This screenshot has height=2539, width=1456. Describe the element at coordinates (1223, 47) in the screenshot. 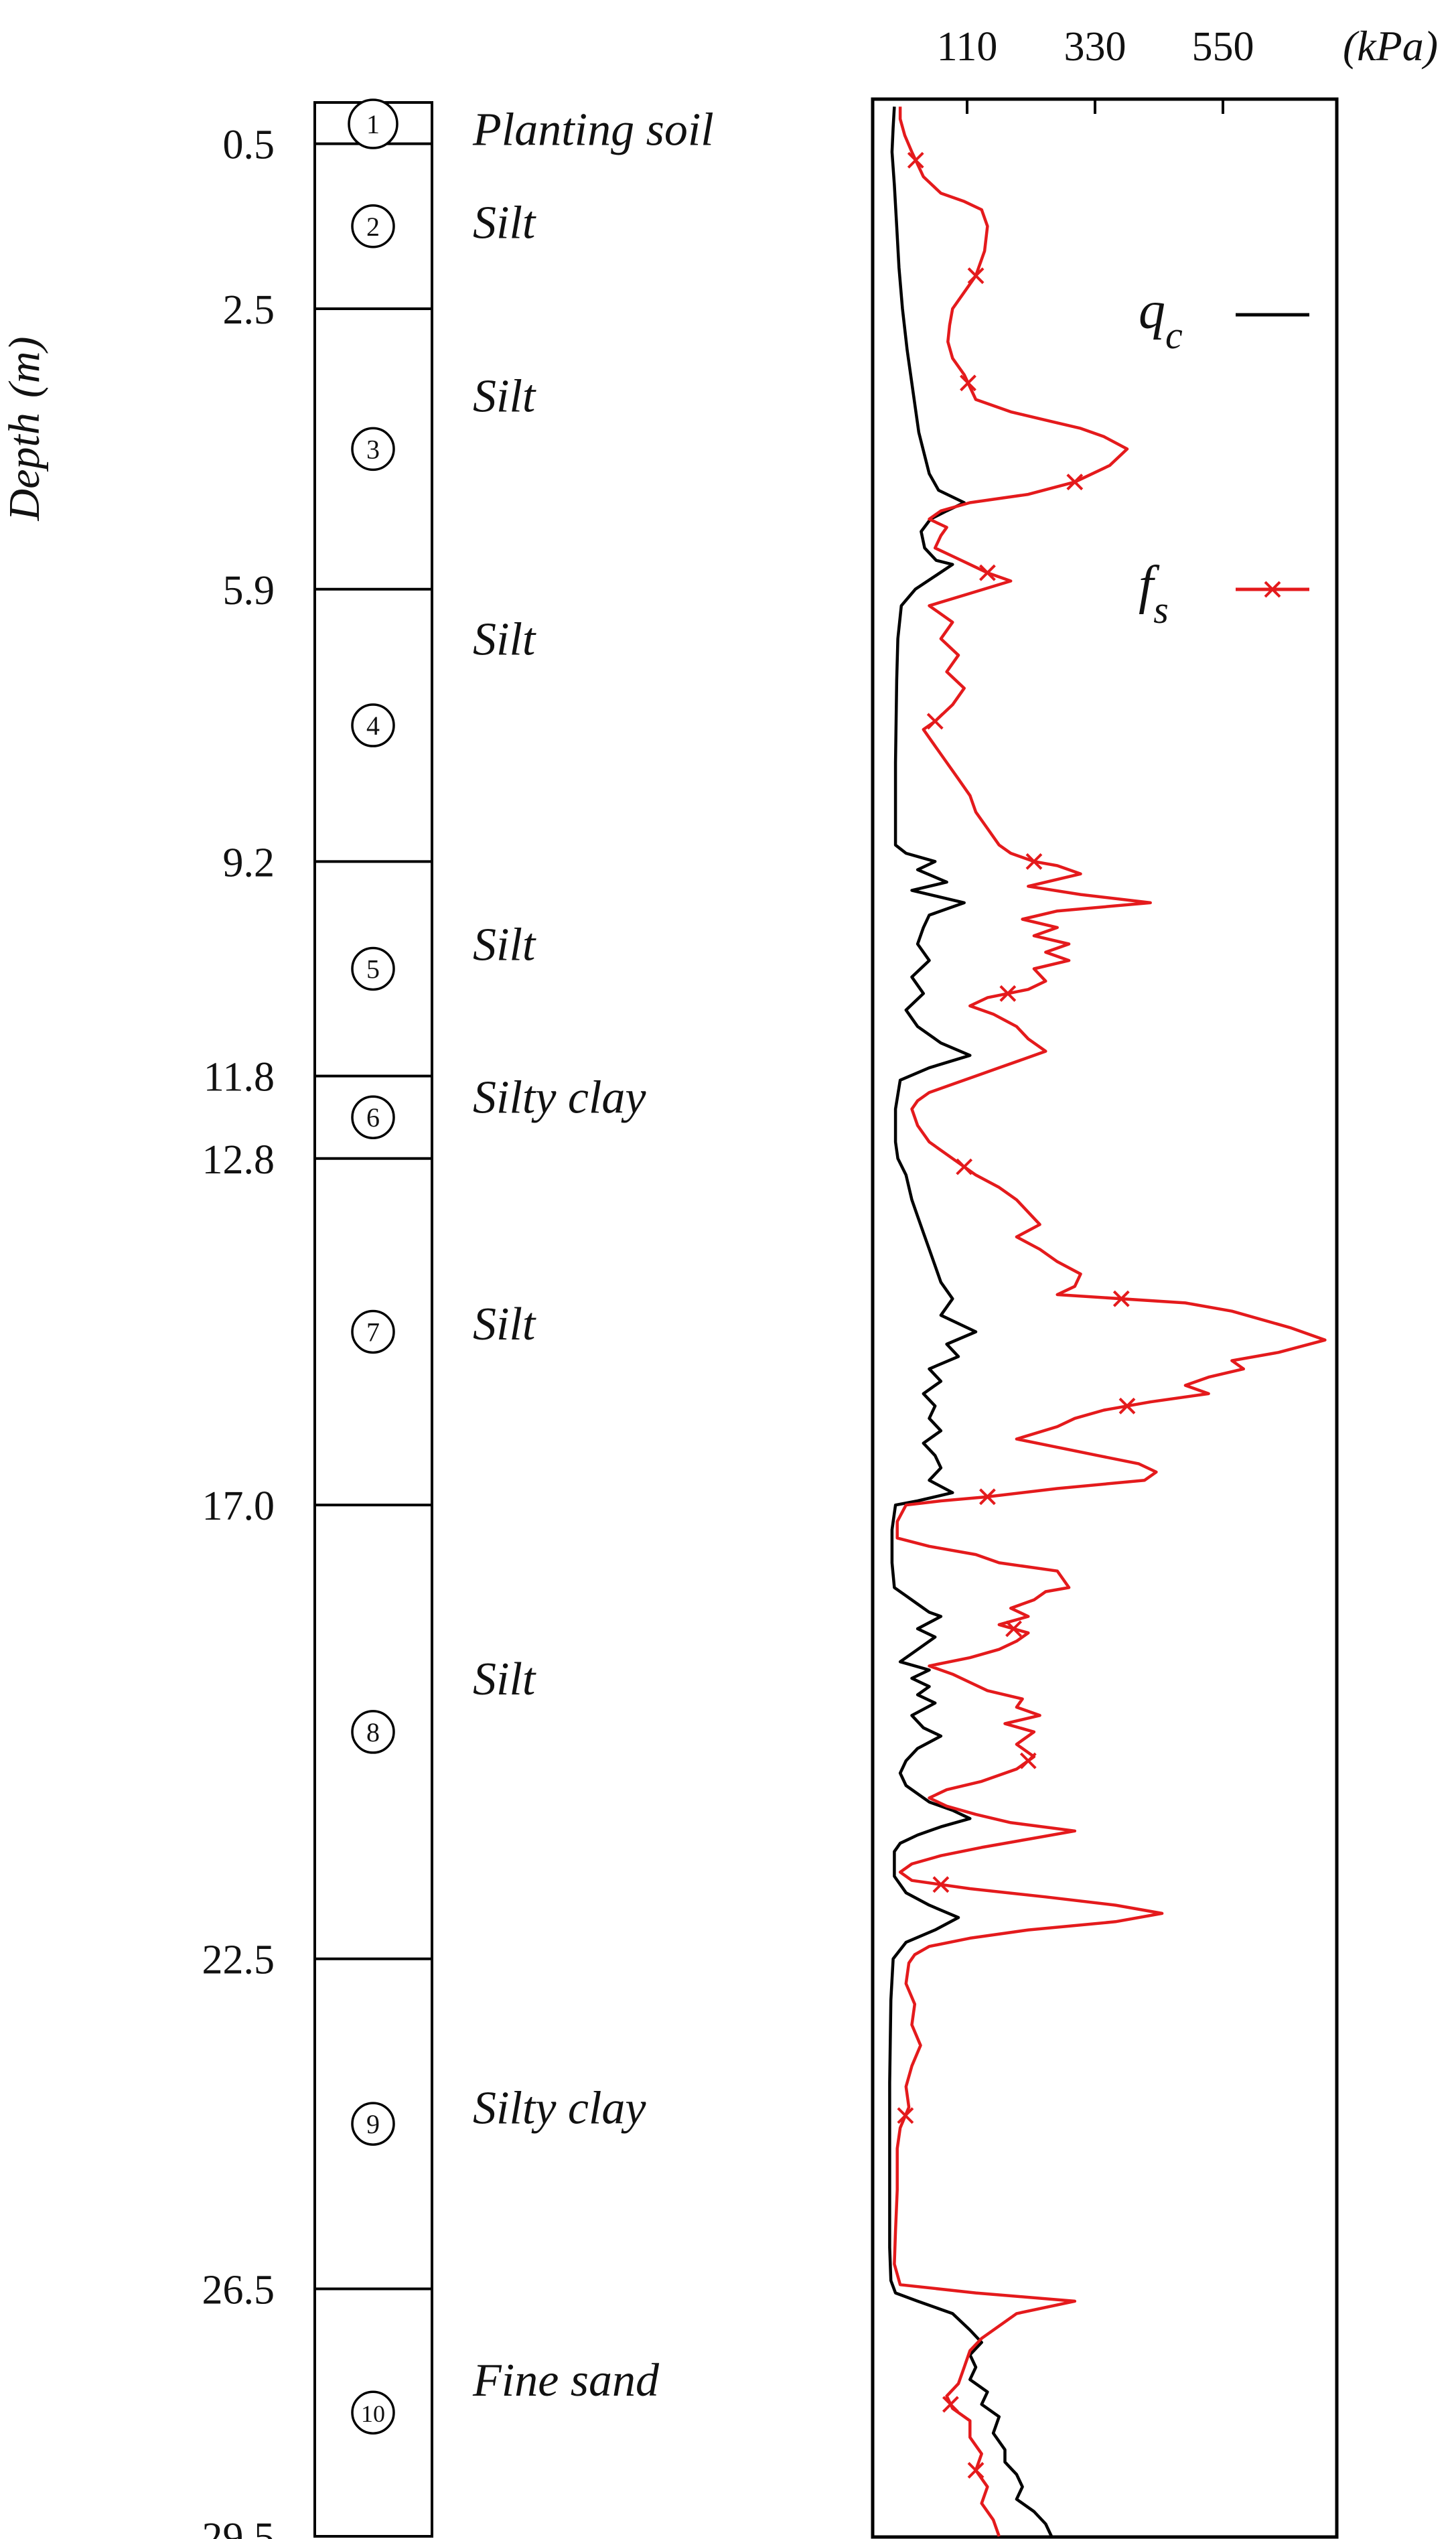

I see `x-tick-label: 550` at that location.